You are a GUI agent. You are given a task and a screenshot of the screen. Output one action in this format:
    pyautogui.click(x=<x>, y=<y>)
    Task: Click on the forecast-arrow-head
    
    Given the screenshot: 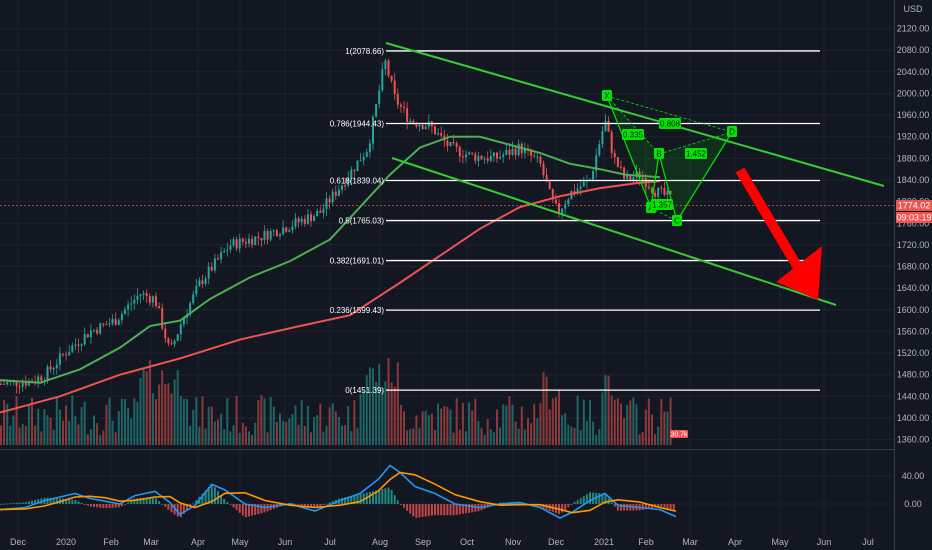 What is the action you would take?
    pyautogui.click(x=799, y=273)
    